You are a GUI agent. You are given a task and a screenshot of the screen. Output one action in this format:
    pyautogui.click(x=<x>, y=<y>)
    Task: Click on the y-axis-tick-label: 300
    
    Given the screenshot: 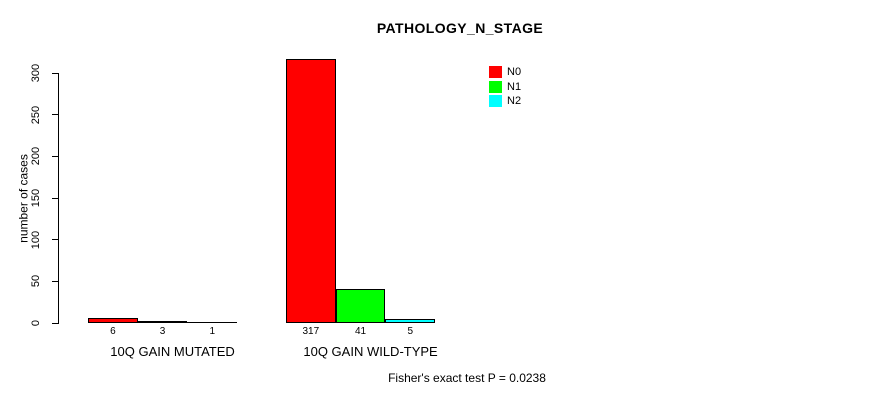 What is the action you would take?
    pyautogui.click(x=36, y=73)
    